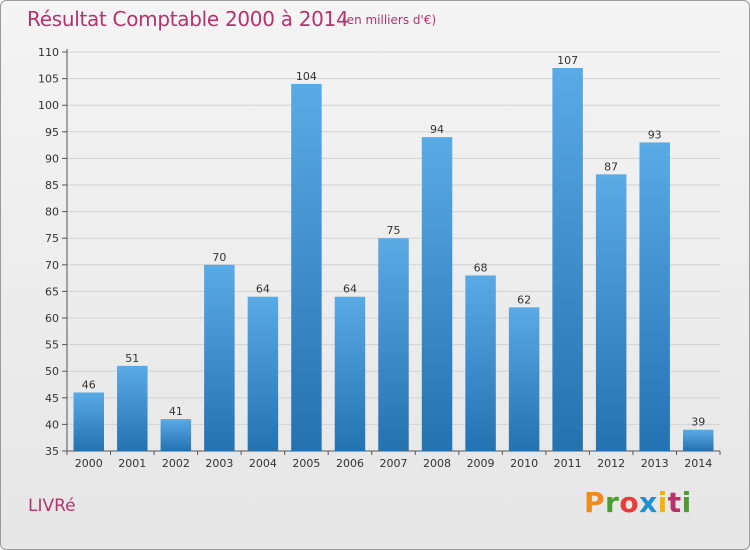 The width and height of the screenshot is (750, 550). Describe the element at coordinates (611, 166) in the screenshot. I see `bar-value-label: 87` at that location.